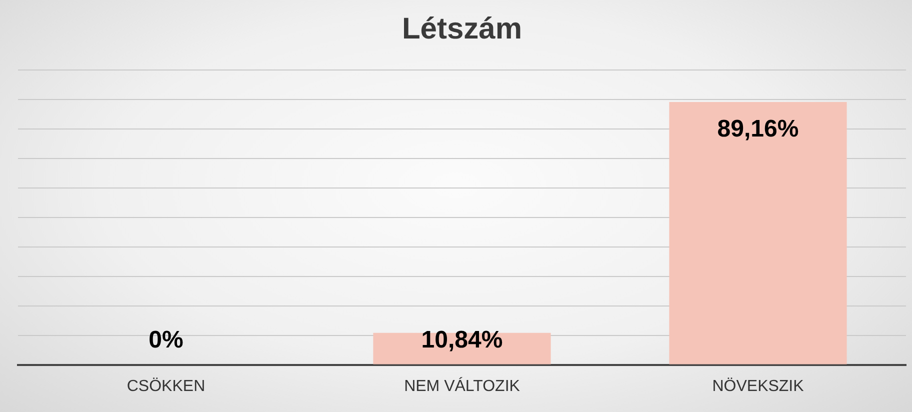  What do you see at coordinates (166, 340) in the screenshot?
I see `data-label: 0%` at bounding box center [166, 340].